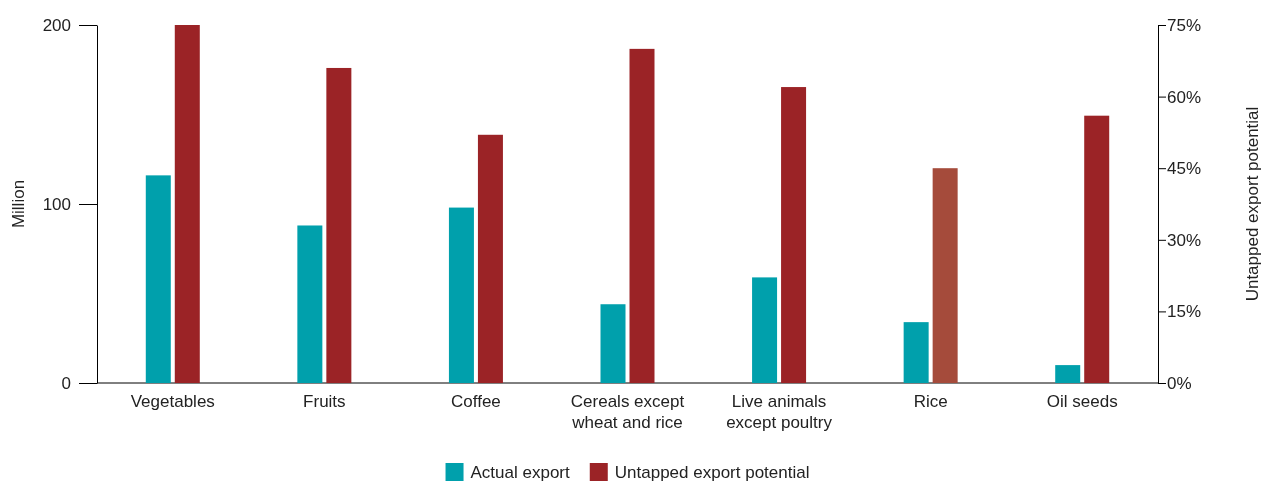 Image resolution: width=1271 pixels, height=483 pixels. I want to click on x-tick-label: Coffee, so click(476, 401).